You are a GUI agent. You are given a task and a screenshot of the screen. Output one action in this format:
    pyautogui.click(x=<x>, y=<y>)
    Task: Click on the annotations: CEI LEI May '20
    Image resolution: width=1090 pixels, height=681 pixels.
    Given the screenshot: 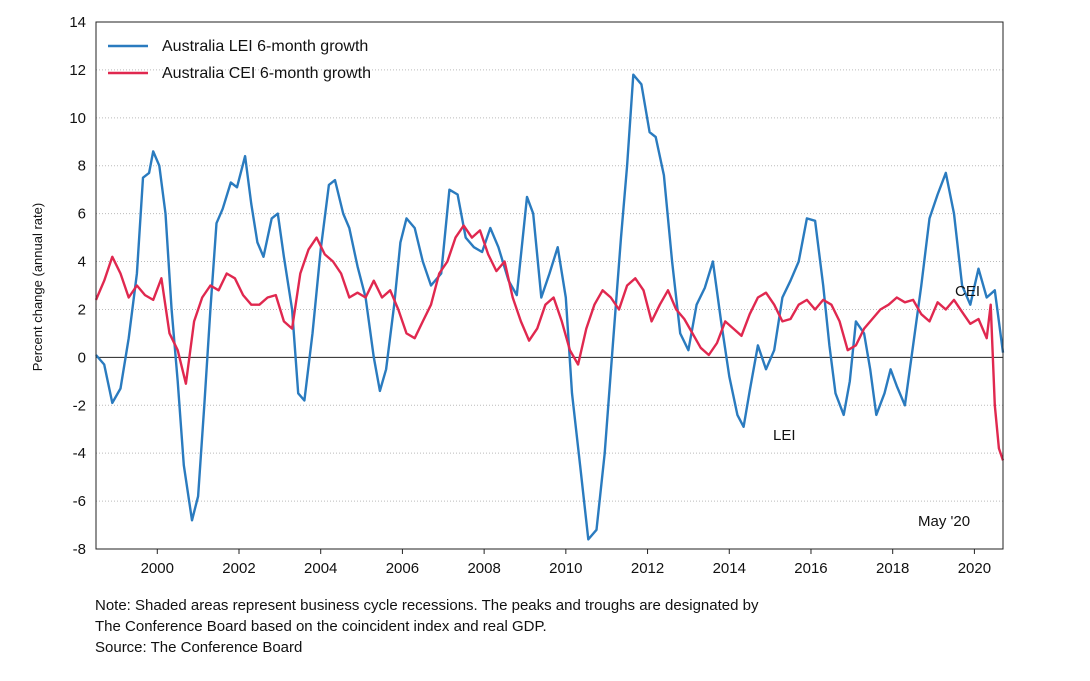 What is the action you would take?
    pyautogui.click(x=876, y=406)
    